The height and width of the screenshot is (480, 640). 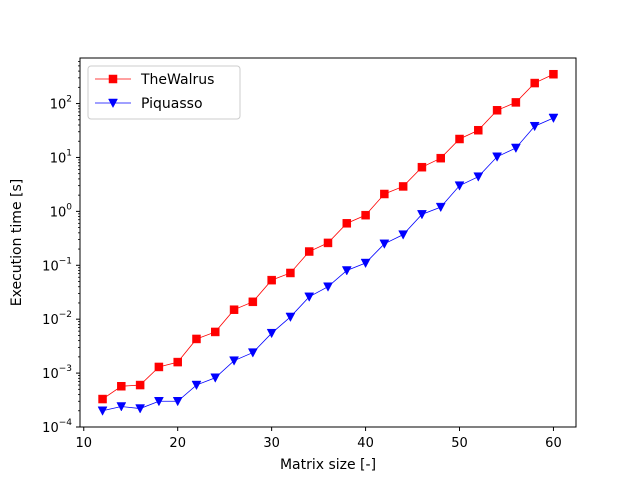 I want to click on legend-marker-piquasso, so click(x=113, y=103).